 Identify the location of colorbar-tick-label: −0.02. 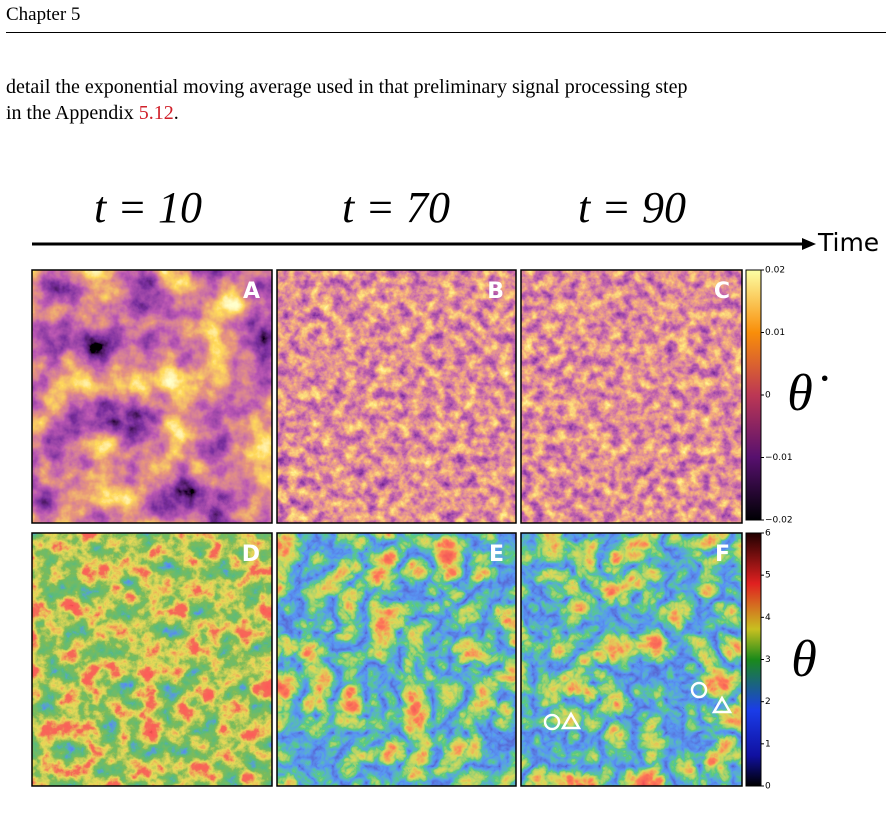
(779, 521).